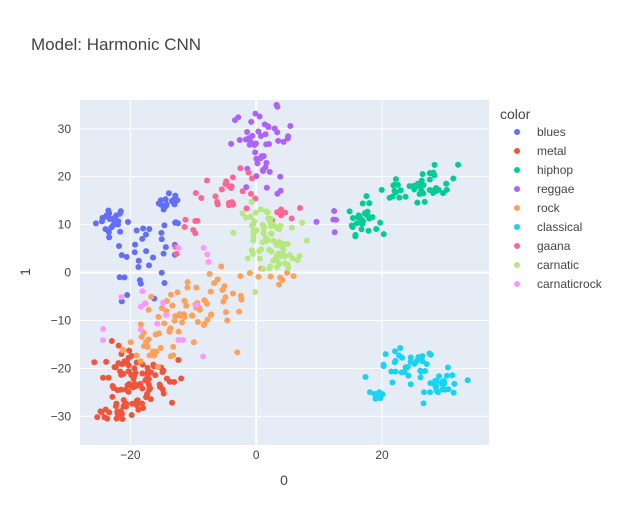  I want to click on legend-item-carnatic: carnatic, so click(546, 265).